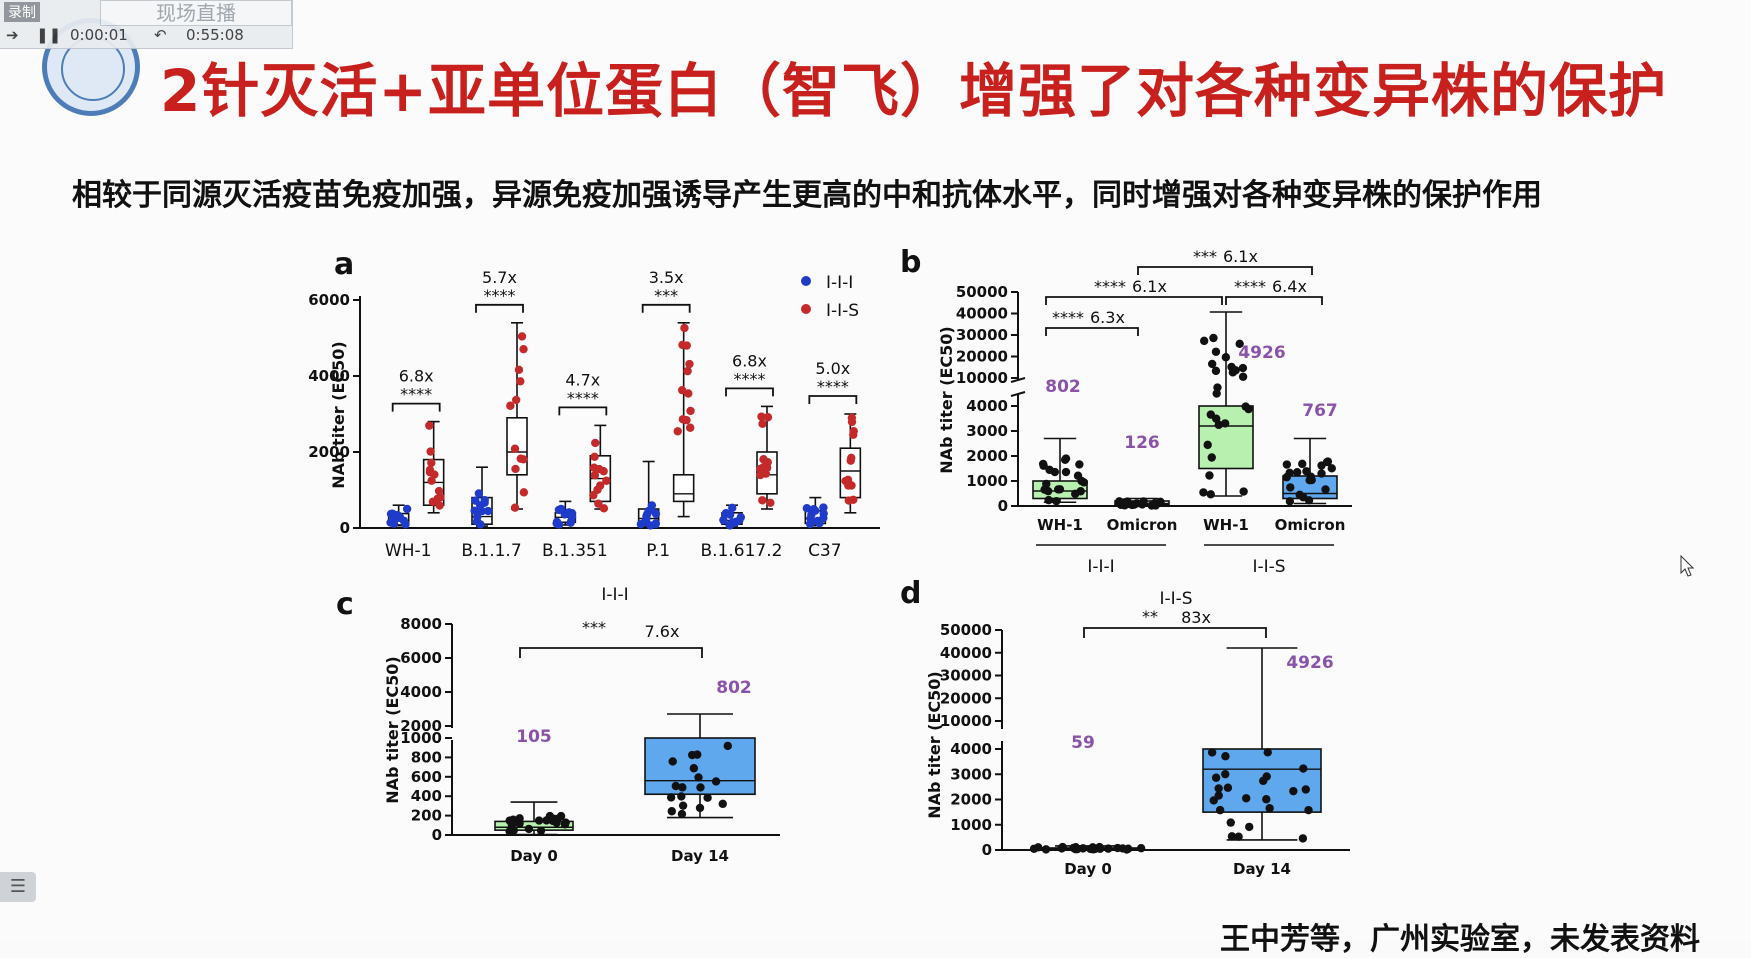  I want to click on panel-a-legend-marker-iii, so click(806, 281).